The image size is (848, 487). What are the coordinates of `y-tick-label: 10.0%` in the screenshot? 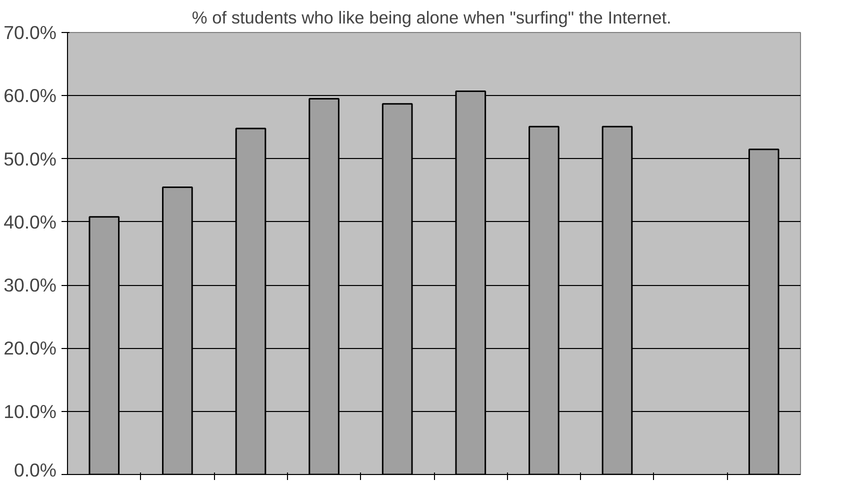 It's located at (30, 411).